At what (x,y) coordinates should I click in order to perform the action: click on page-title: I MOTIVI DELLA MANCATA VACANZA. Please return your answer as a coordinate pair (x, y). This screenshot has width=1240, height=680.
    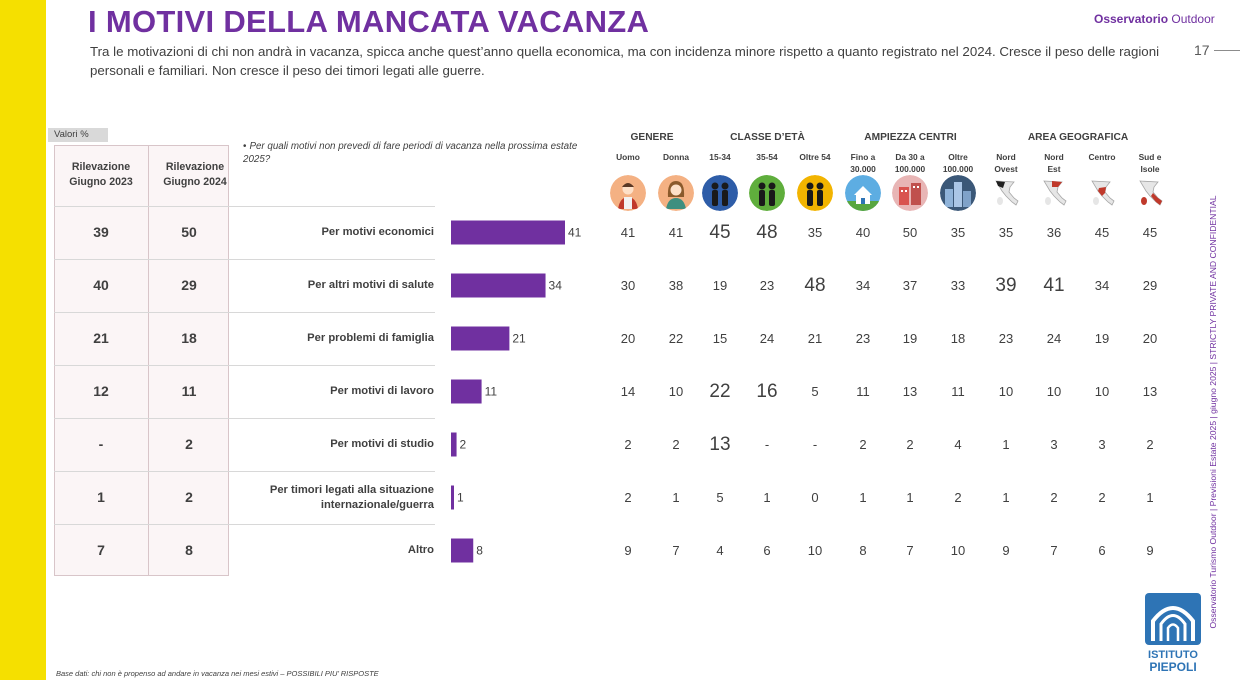
    Looking at the image, I should click on (369, 21).